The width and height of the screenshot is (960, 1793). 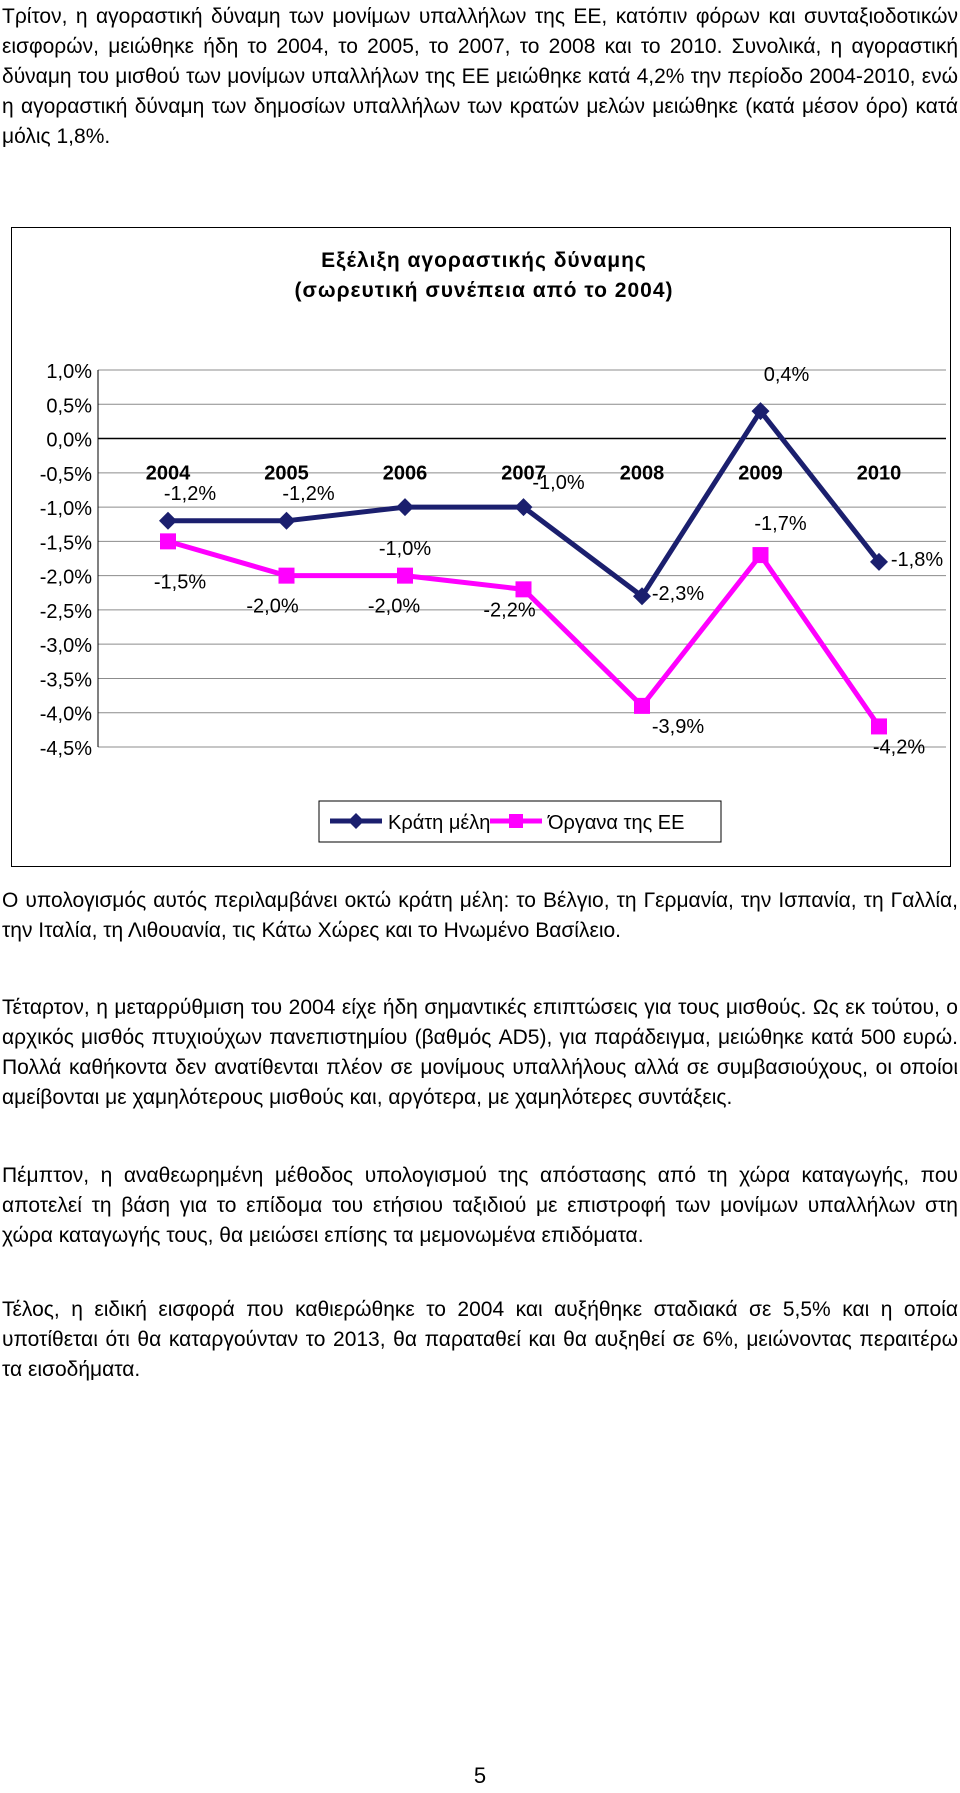 What do you see at coordinates (780, 524) in the screenshot?
I see `data-label: -1,7%` at bounding box center [780, 524].